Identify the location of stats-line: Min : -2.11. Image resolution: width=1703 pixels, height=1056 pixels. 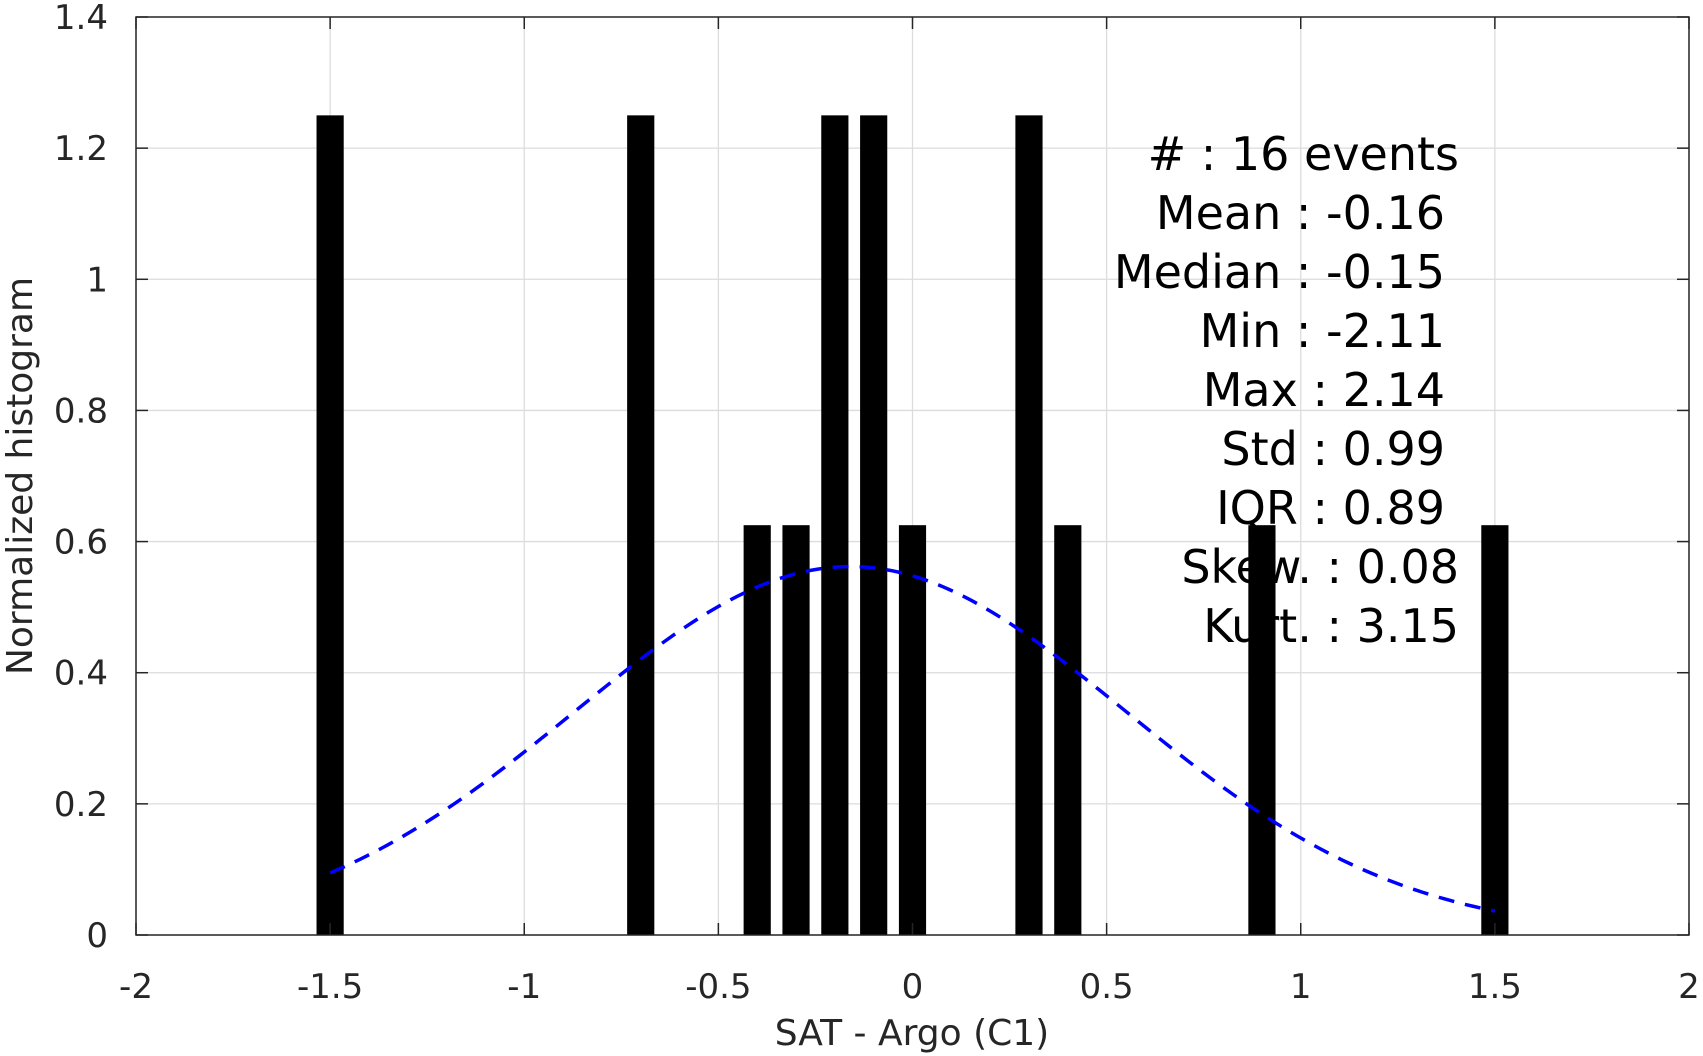
(1322, 331).